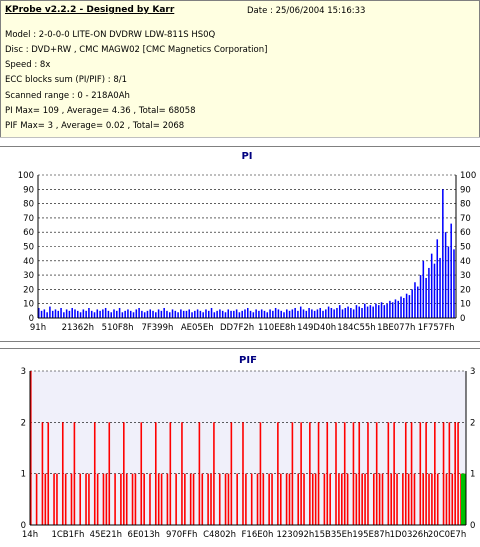 The height and width of the screenshot is (547, 480). What do you see at coordinates (28, 233) in the screenshot?
I see `y-tick-label-left: 60` at bounding box center [28, 233].